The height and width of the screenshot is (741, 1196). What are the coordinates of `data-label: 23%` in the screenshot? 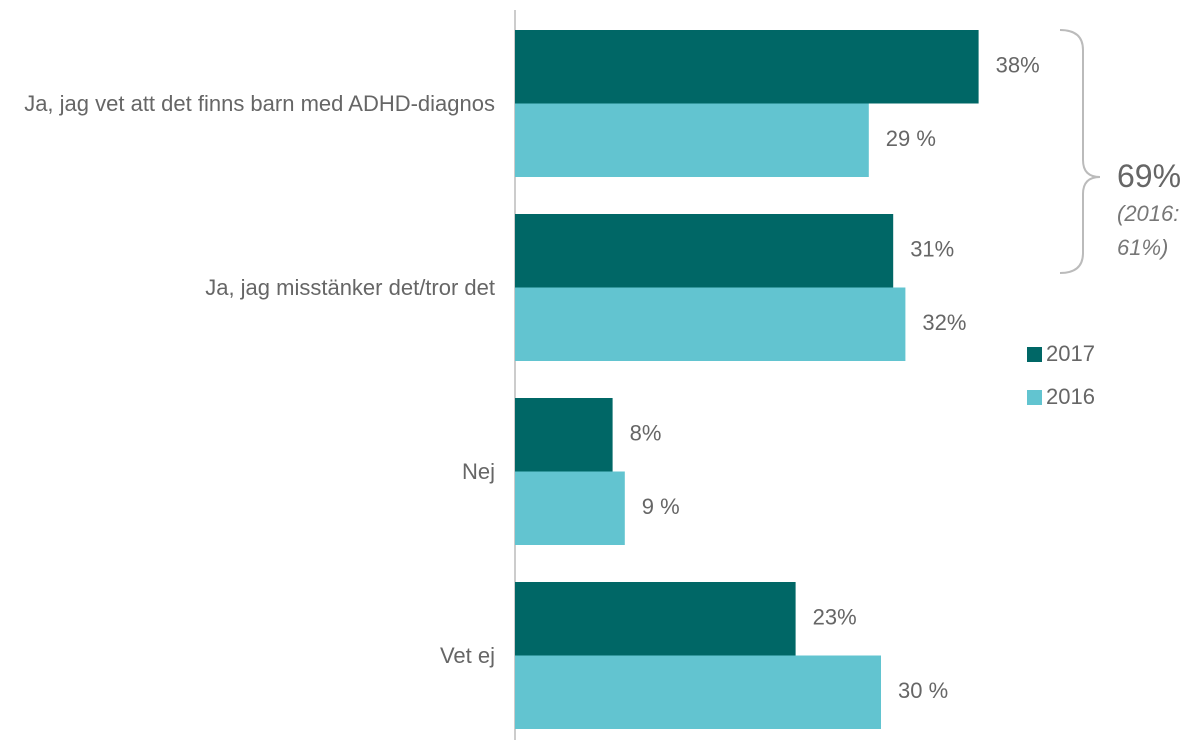 It's located at (835, 617).